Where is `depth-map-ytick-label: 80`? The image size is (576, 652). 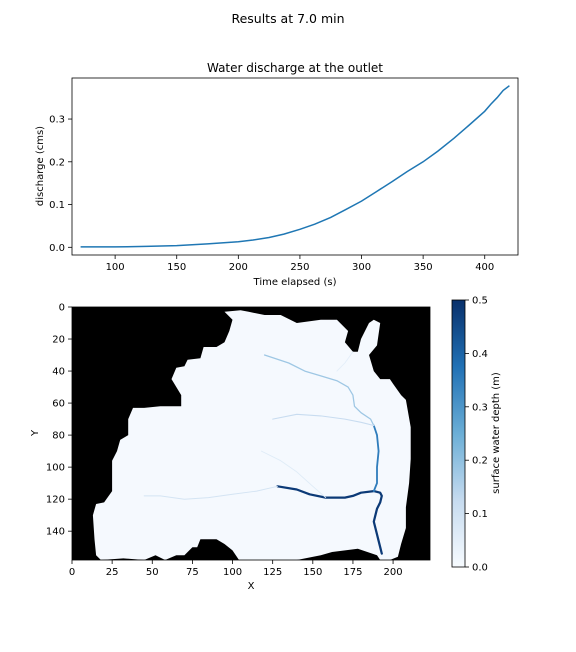
depth-map-ytick-label: 80 is located at coordinates (58, 436).